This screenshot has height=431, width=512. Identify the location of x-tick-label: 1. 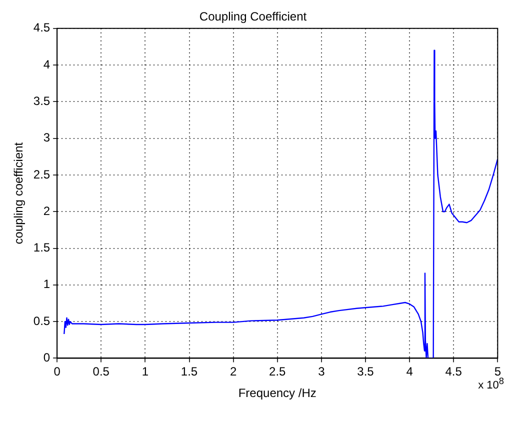
(145, 371).